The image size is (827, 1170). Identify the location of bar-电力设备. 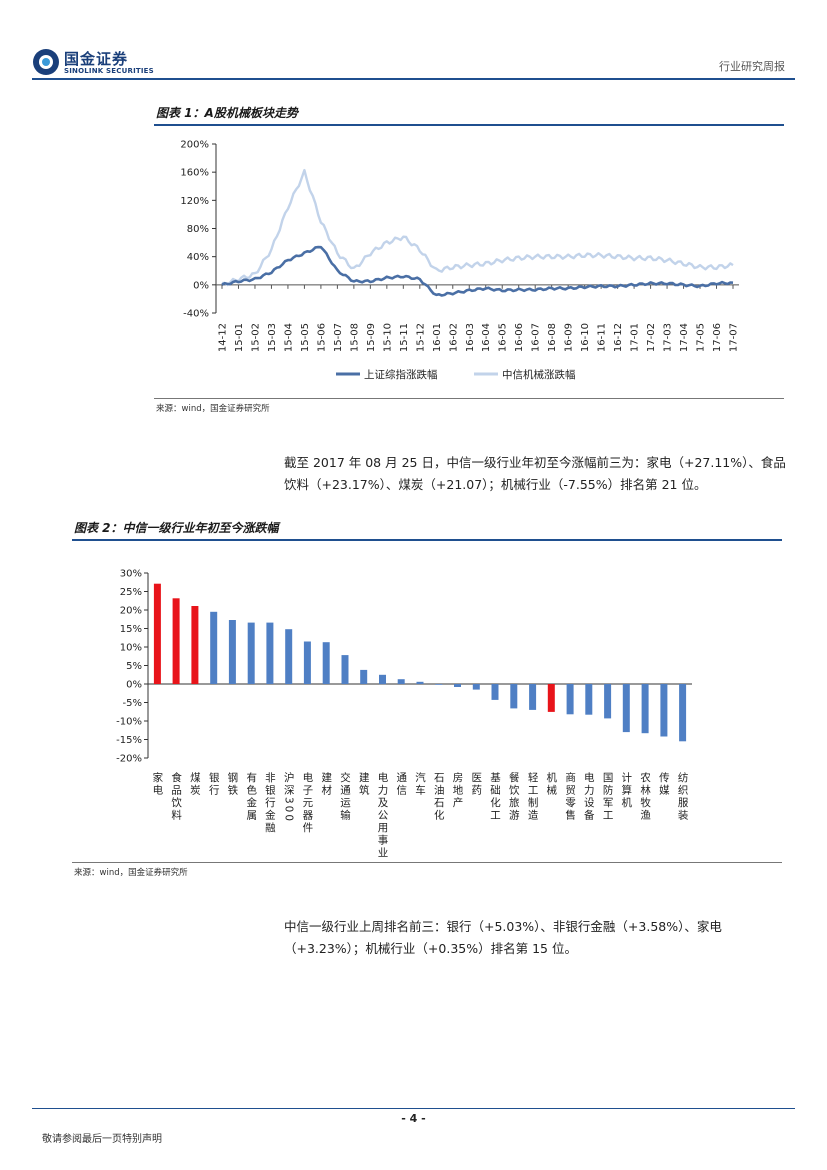
(589, 699).